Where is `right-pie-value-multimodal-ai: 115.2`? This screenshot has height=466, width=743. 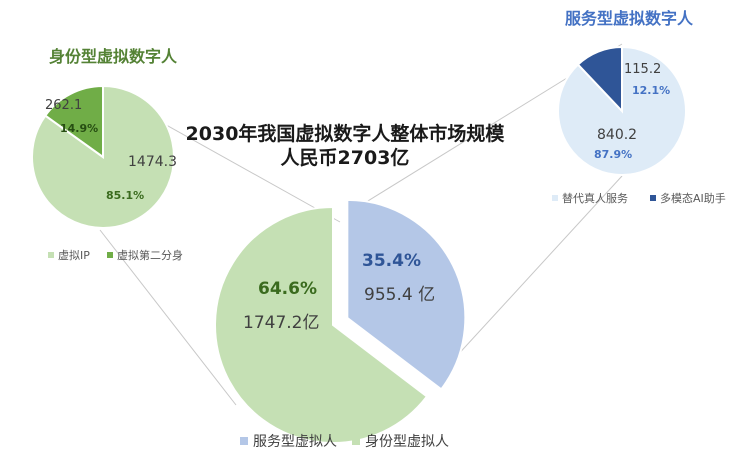 right-pie-value-multimodal-ai: 115.2 is located at coordinates (642, 69).